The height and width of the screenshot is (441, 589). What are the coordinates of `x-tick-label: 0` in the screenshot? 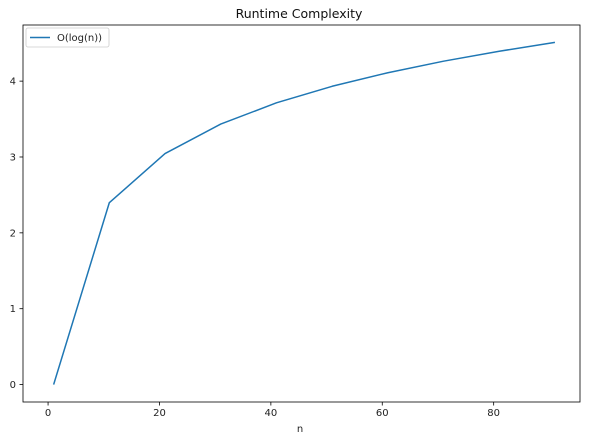 It's located at (48, 413).